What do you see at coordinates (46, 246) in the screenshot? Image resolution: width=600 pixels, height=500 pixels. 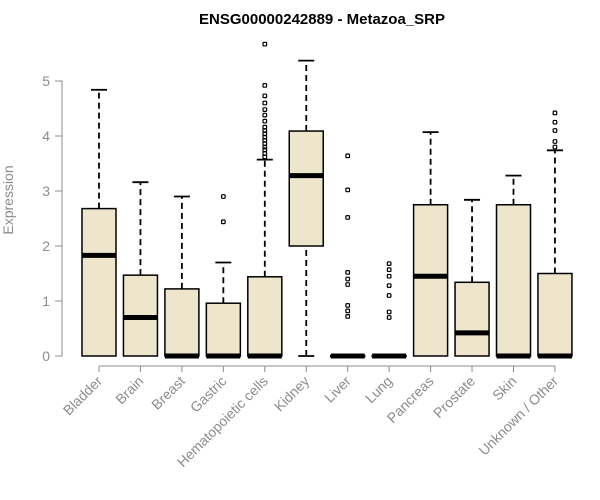 I see `y-tick-label: 2` at bounding box center [46, 246].